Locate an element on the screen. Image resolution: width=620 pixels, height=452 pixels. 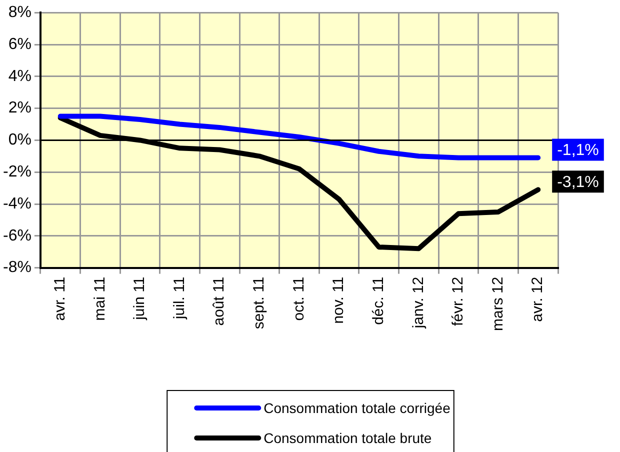
legend-label: Consommation totale corrigée is located at coordinates (357, 408).